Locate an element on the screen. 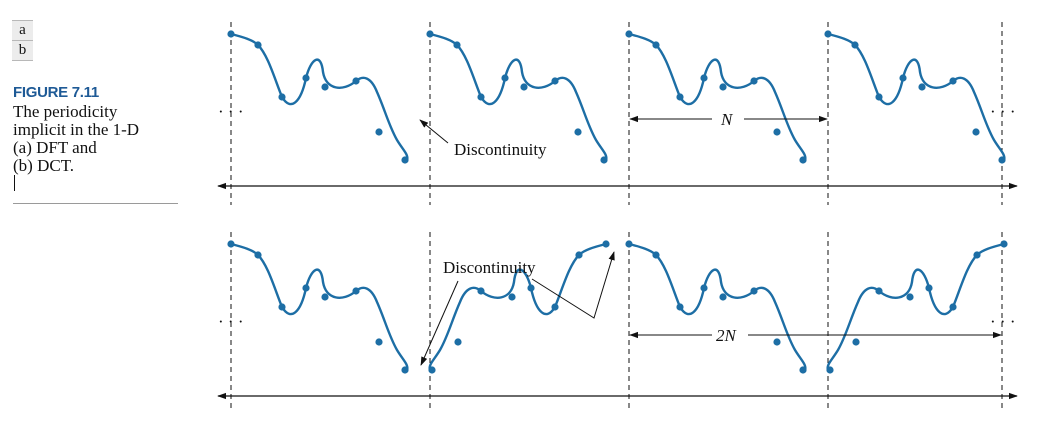 The width and height of the screenshot is (1052, 426). caption-line: The periodicity is located at coordinates (65, 111).